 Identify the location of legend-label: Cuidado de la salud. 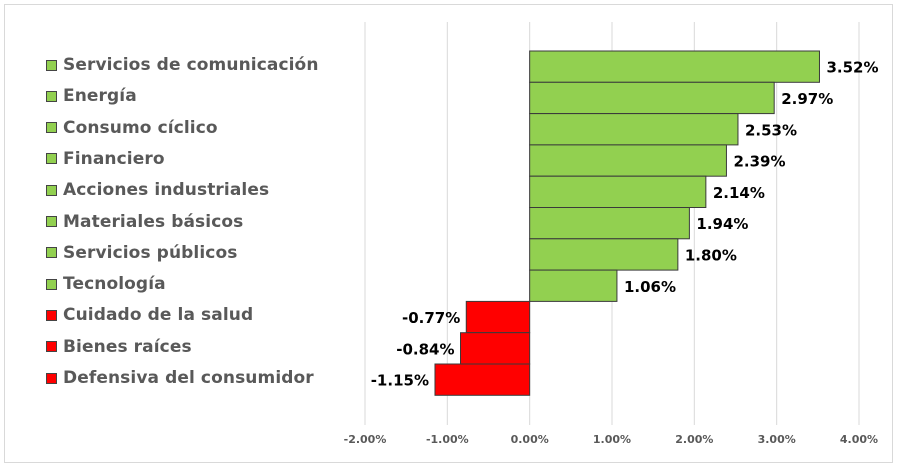
(158, 315).